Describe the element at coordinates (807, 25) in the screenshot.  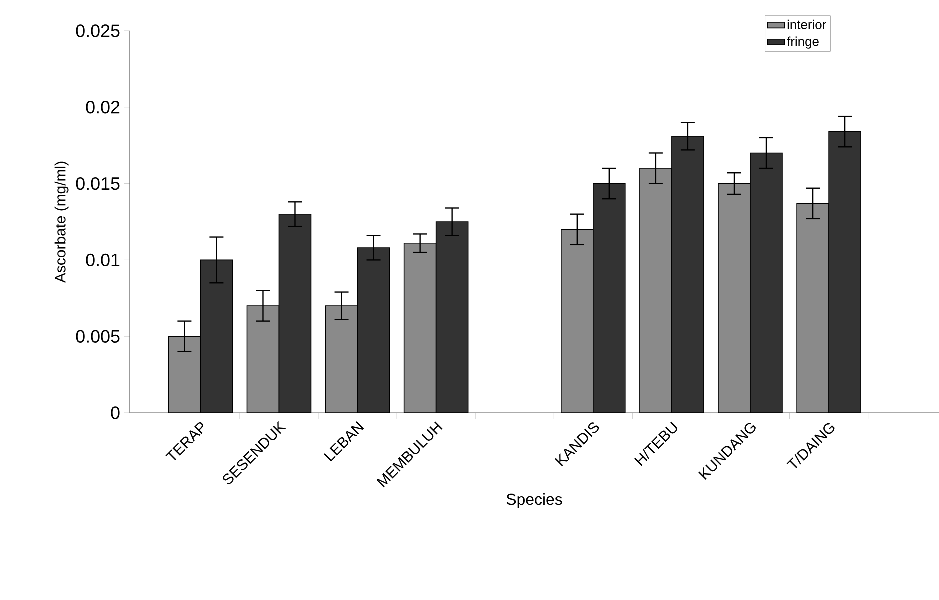
I see `legend-label: interior` at that location.